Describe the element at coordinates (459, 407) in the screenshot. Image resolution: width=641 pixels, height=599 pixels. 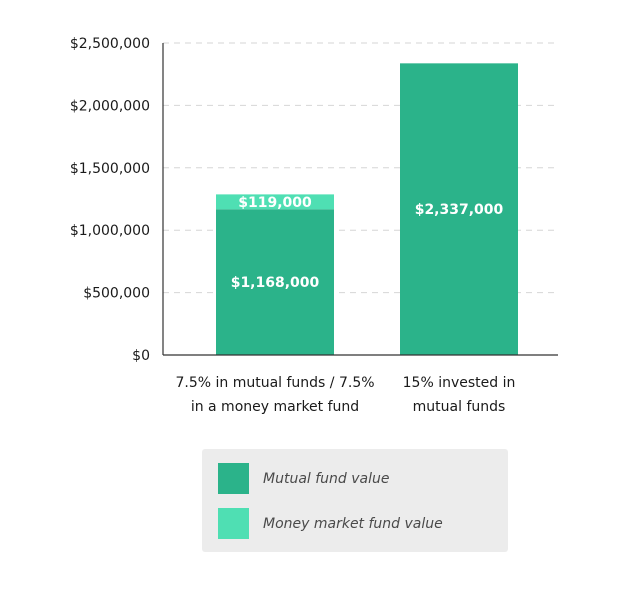
I see `x-category-label: mutual funds` at that location.